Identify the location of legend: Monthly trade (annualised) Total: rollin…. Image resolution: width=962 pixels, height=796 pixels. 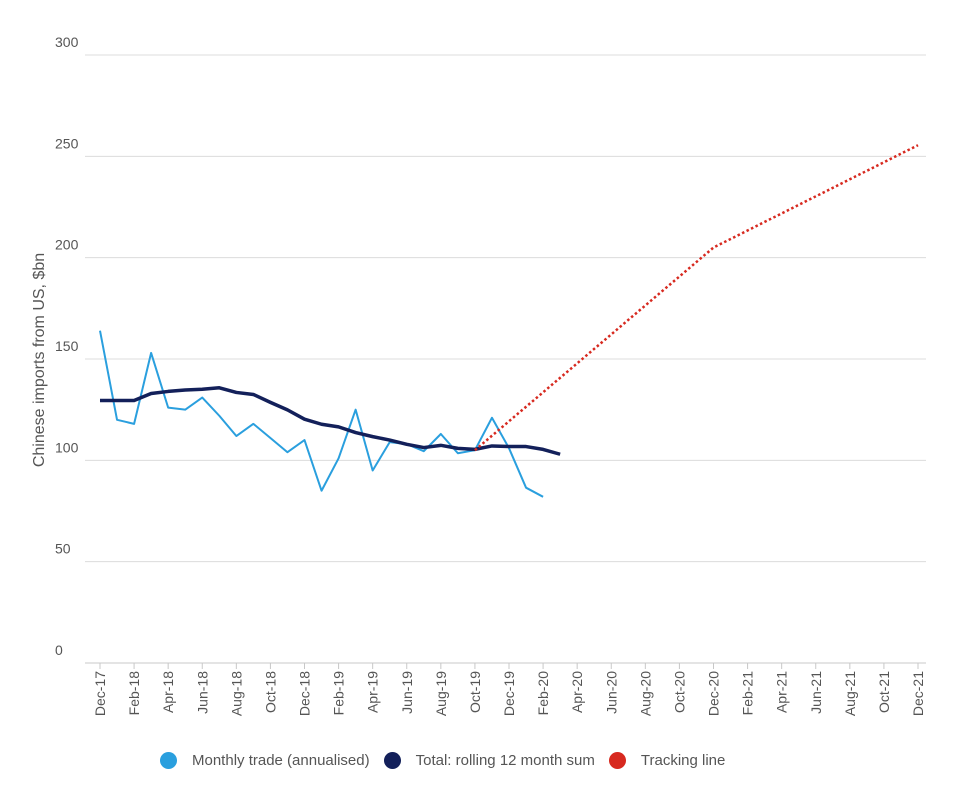
(449, 760).